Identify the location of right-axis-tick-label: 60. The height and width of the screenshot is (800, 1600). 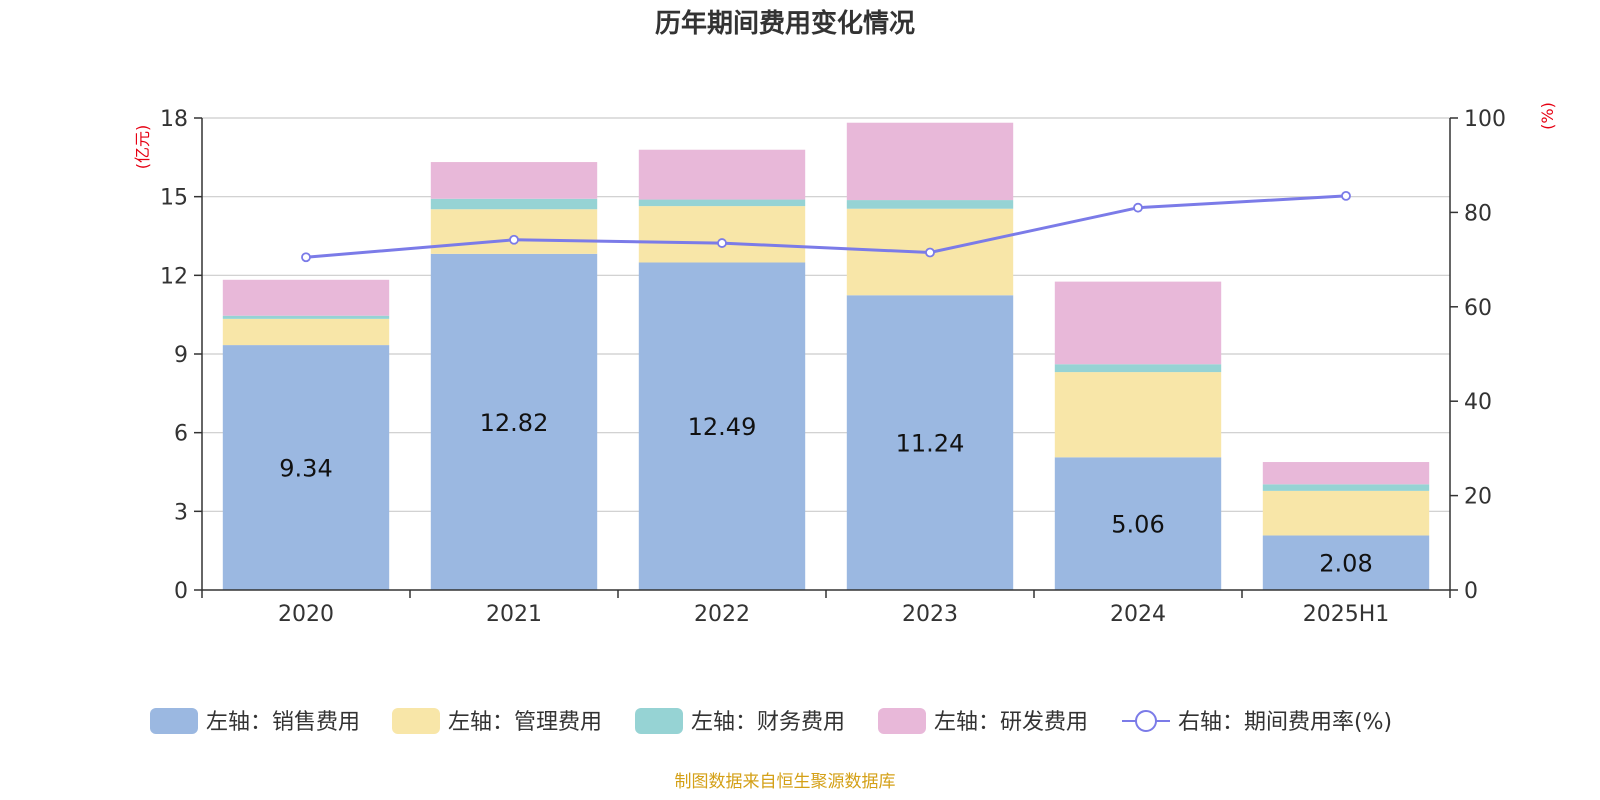
(1478, 308).